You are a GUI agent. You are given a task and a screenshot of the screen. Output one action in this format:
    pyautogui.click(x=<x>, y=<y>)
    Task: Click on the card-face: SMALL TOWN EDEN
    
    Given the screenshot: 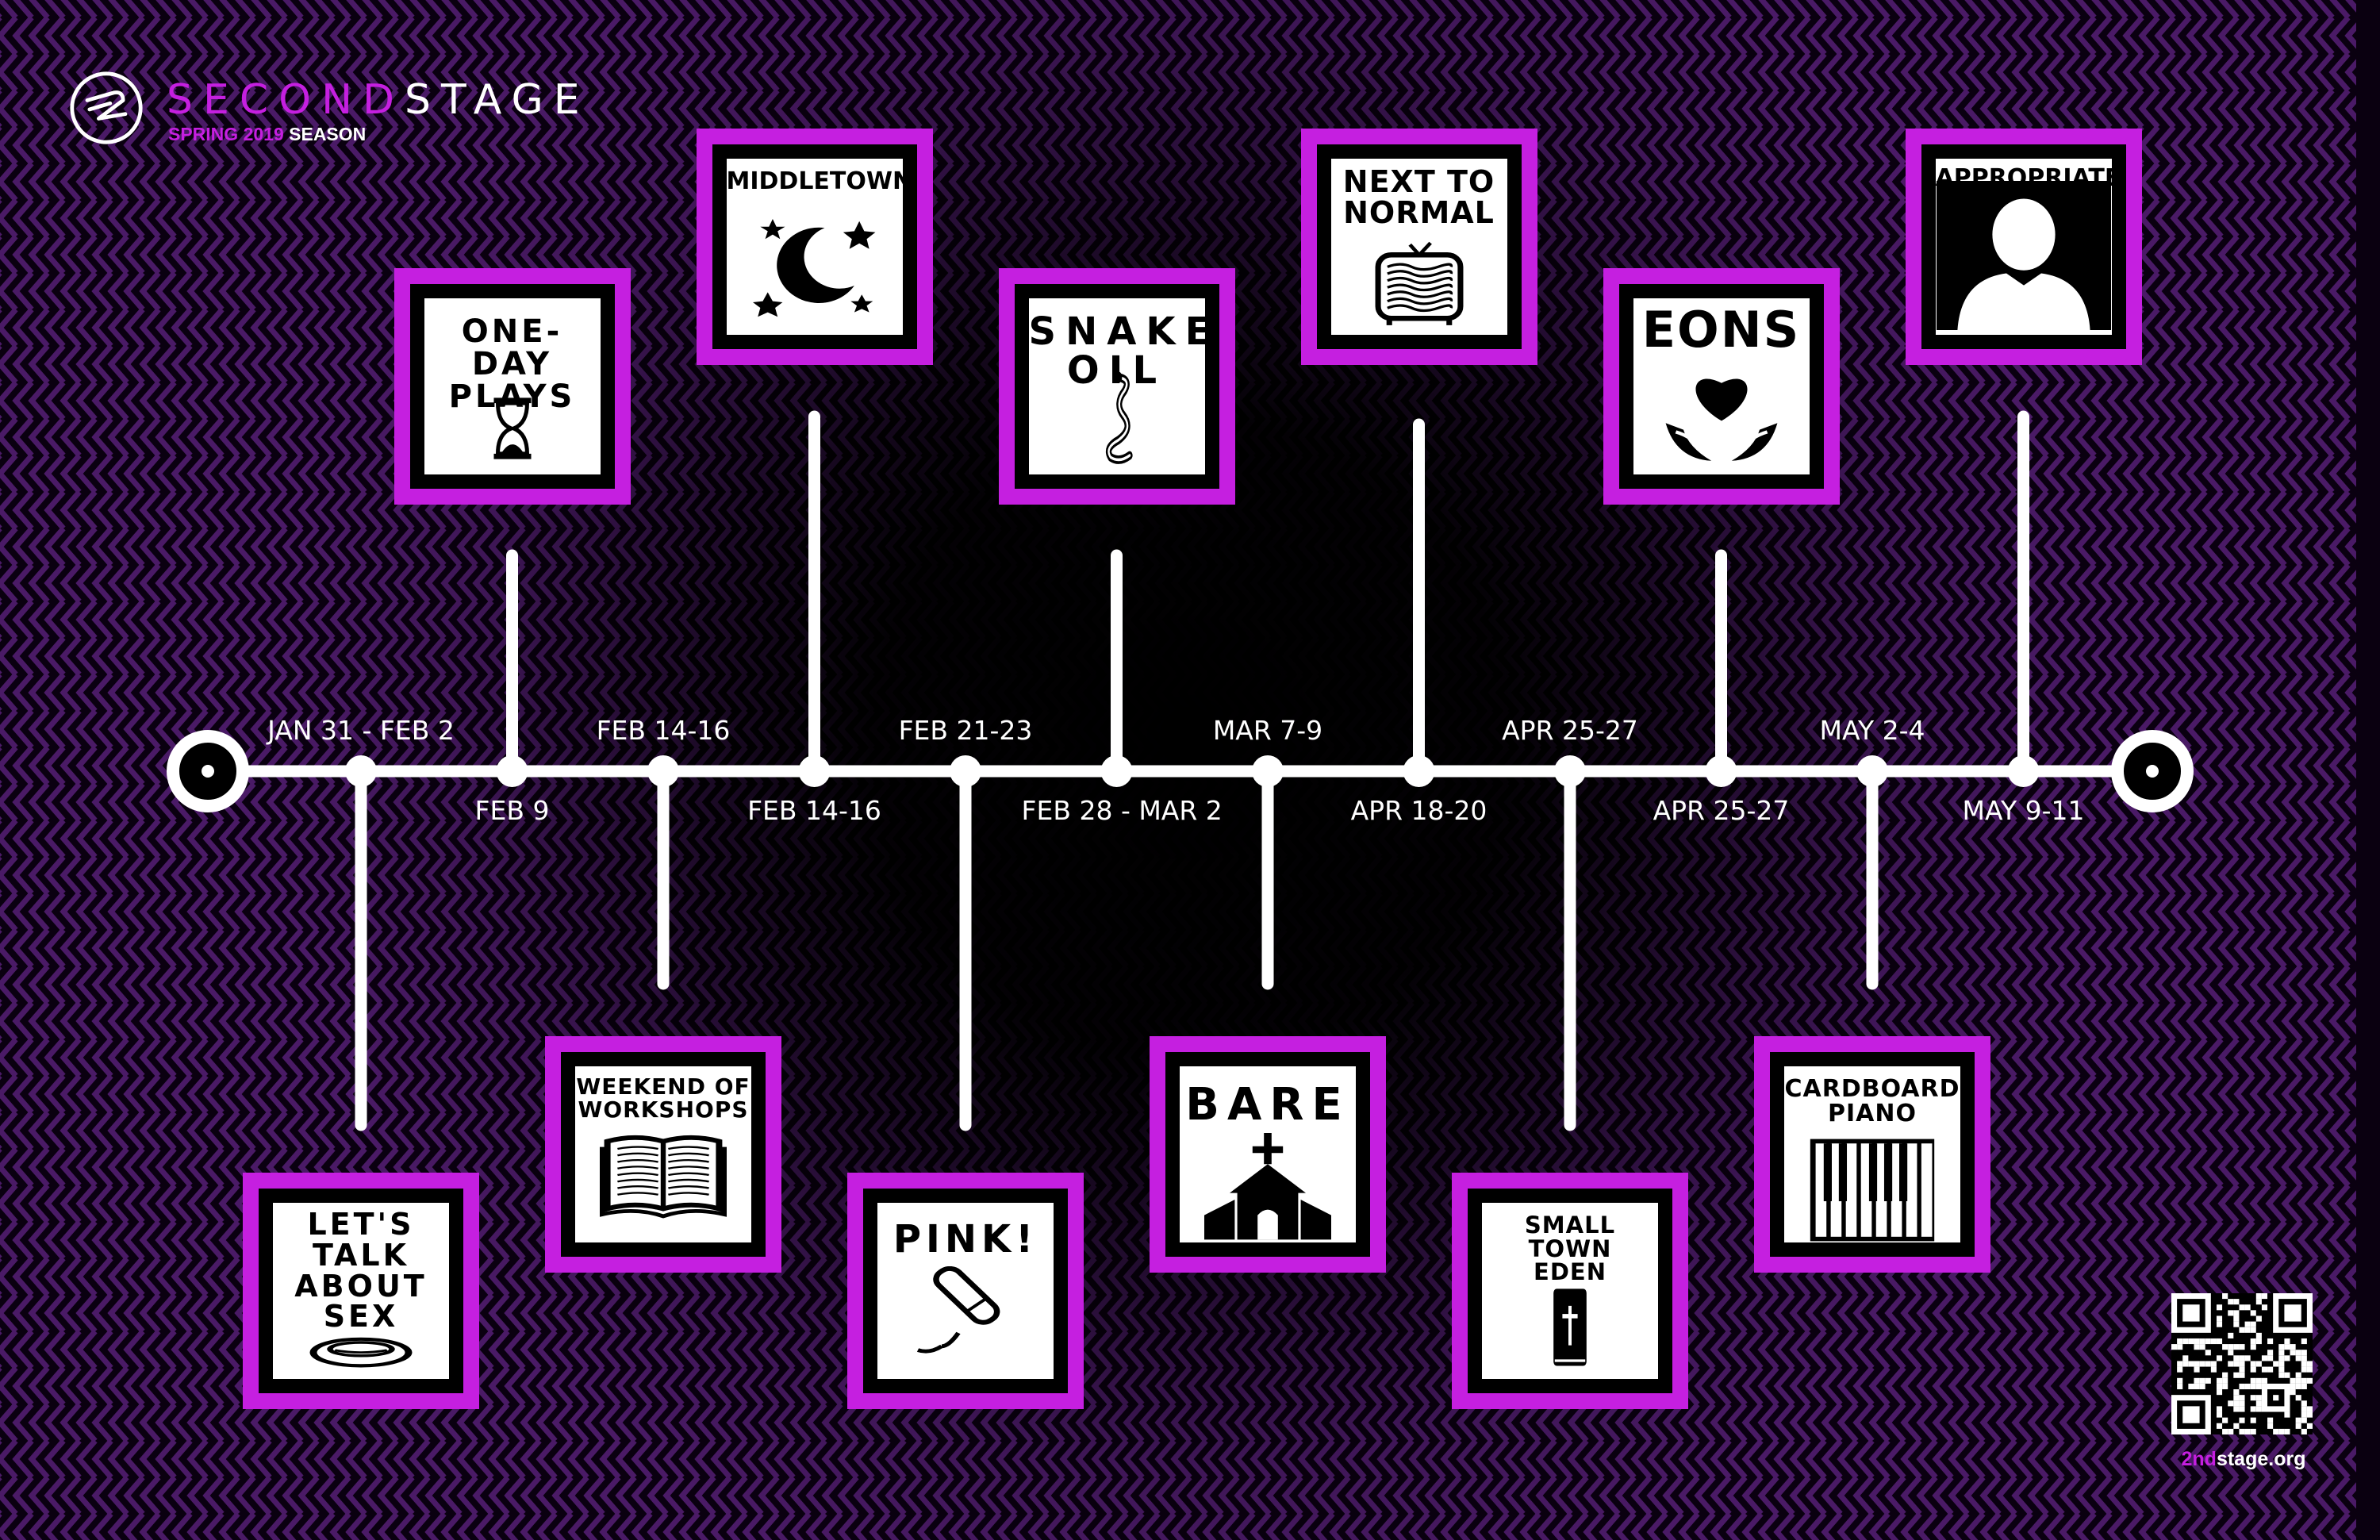 What is the action you would take?
    pyautogui.click(x=1570, y=1291)
    